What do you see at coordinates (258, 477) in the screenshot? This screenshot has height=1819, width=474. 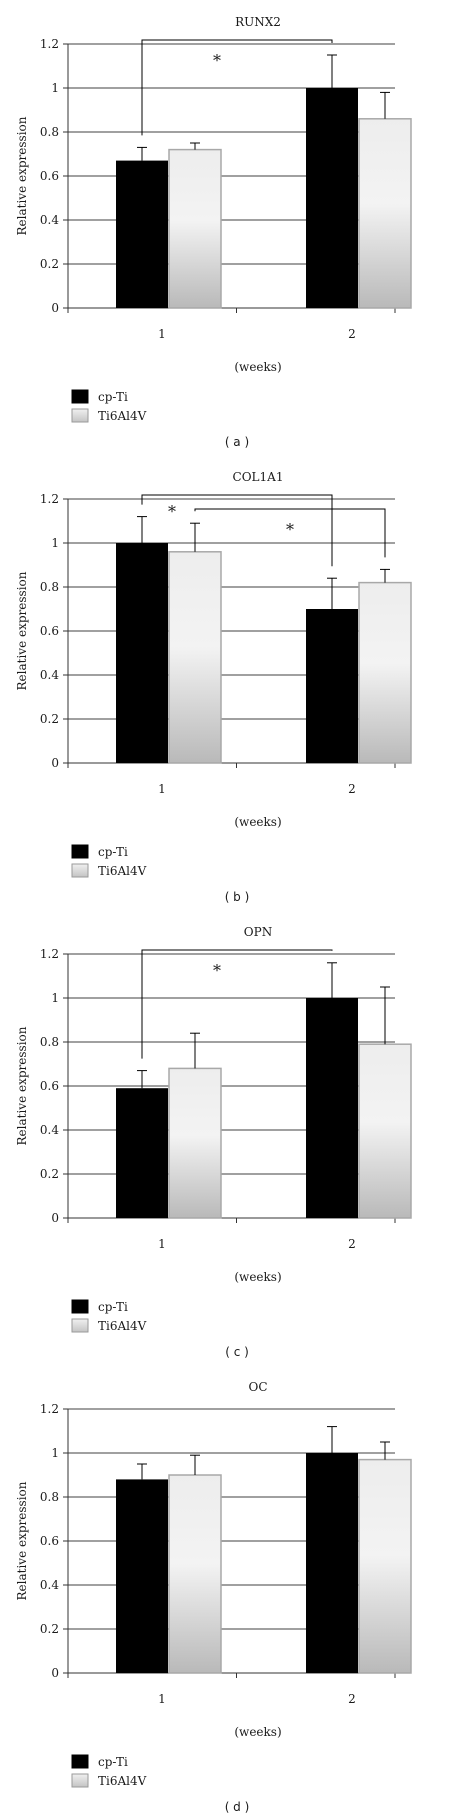 I see `chart-title: COL1A1` at bounding box center [258, 477].